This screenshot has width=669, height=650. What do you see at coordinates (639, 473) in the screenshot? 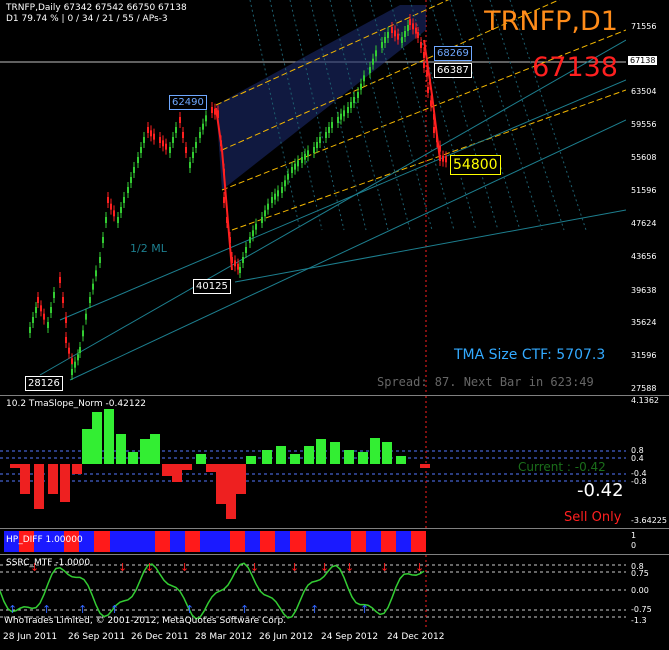
I see `tma-tick: -0.4` at bounding box center [639, 473].